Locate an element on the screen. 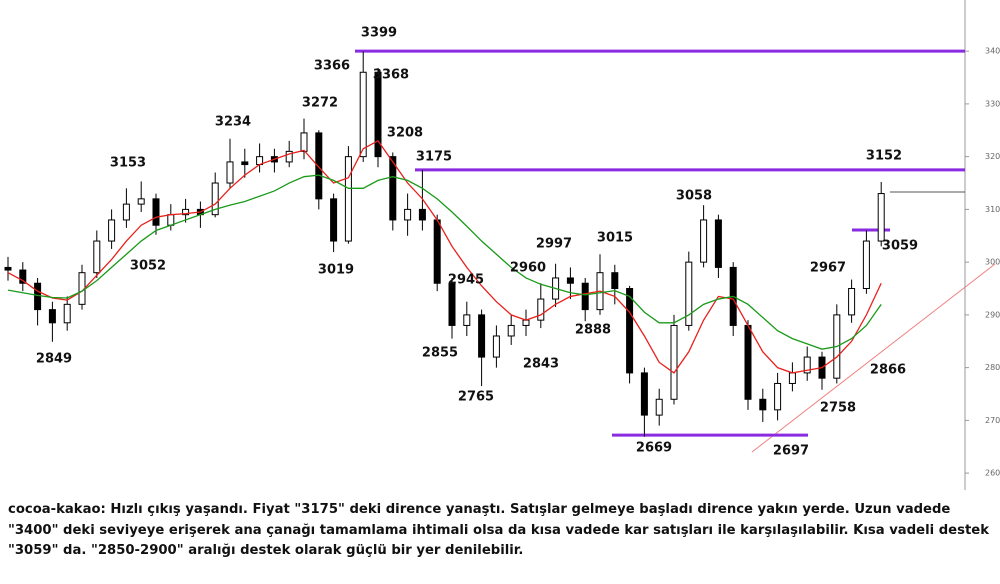  annotation: 3366 is located at coordinates (332, 66).